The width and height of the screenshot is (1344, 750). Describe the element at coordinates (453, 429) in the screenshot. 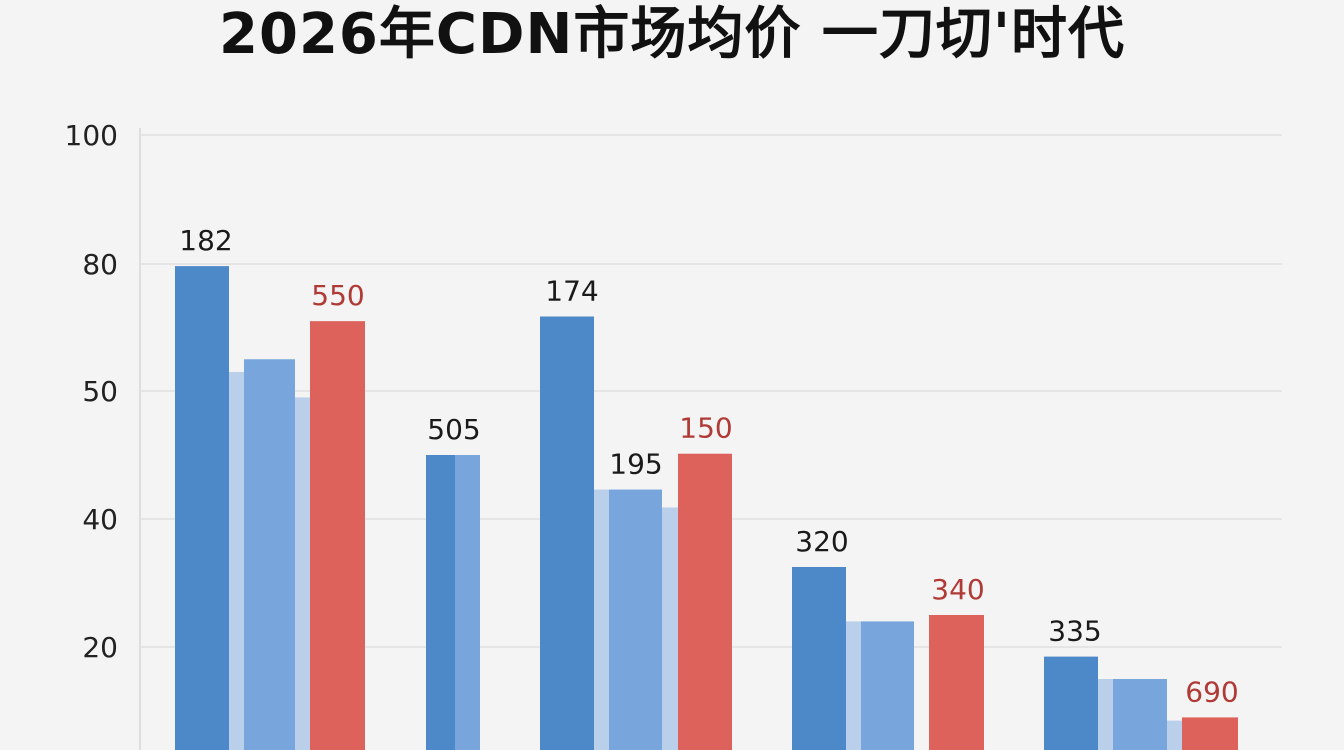

I see `data-label: 505` at that location.